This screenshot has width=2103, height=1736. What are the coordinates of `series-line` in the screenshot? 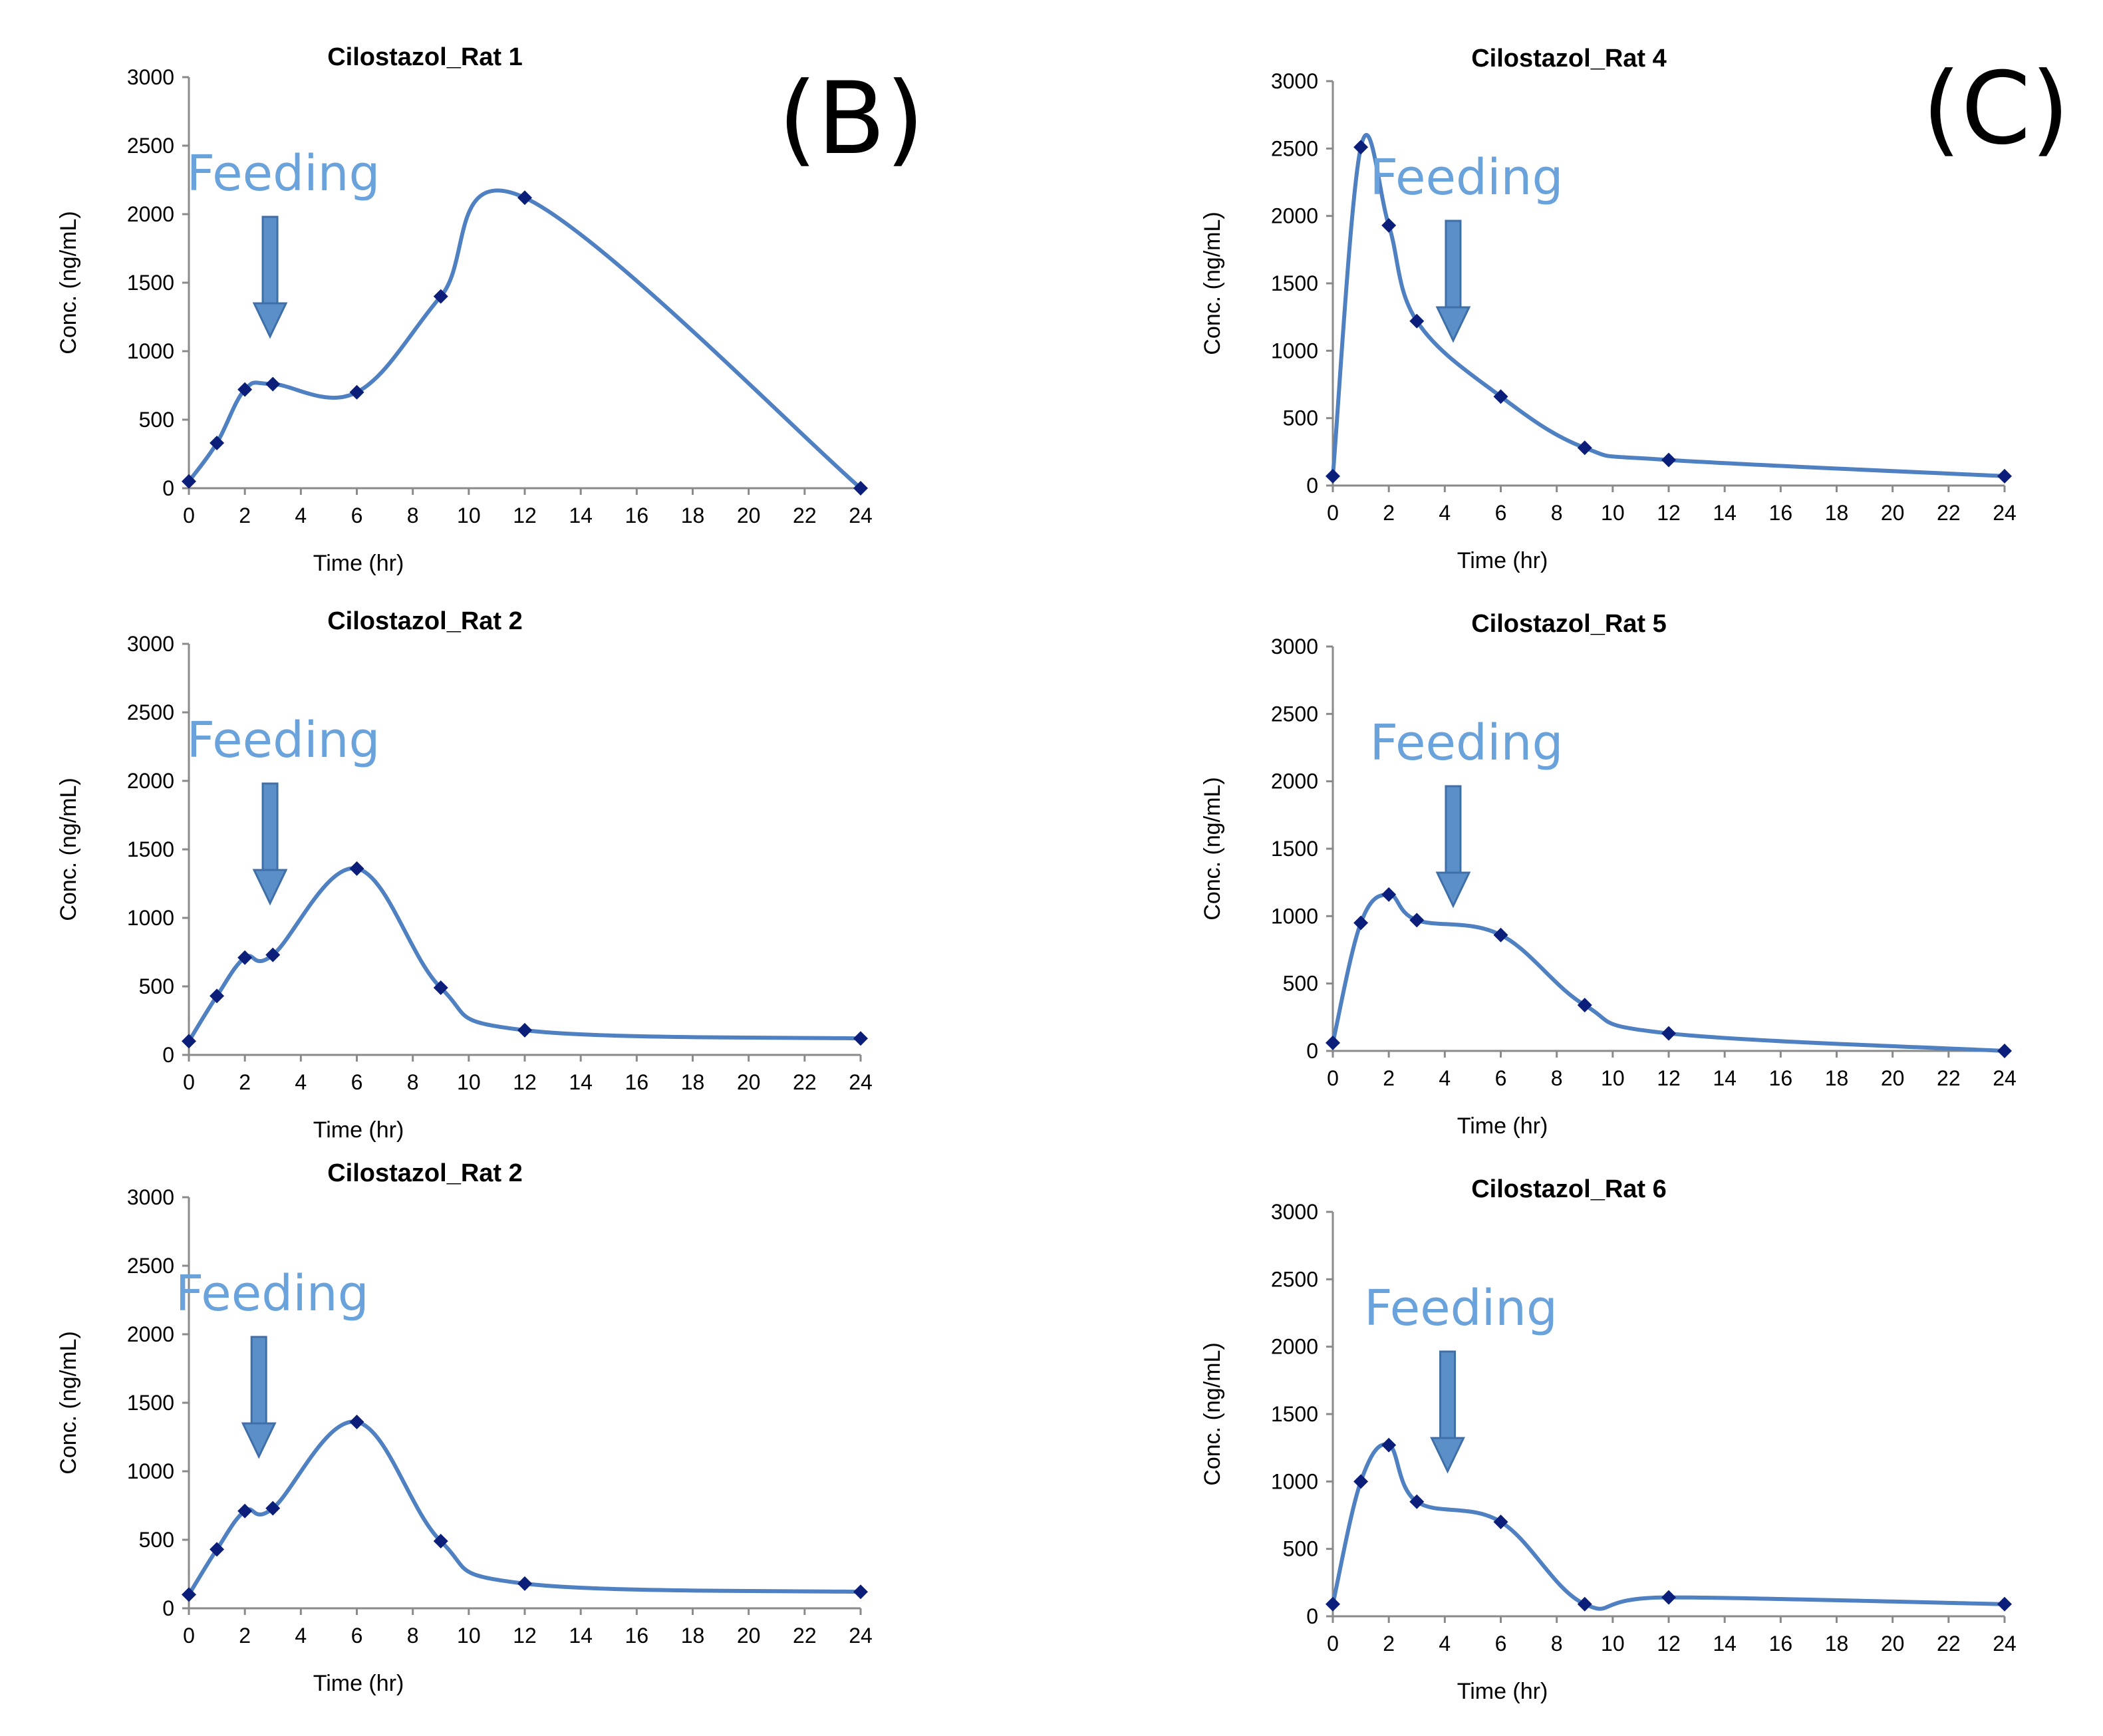 It's located at (525, 955).